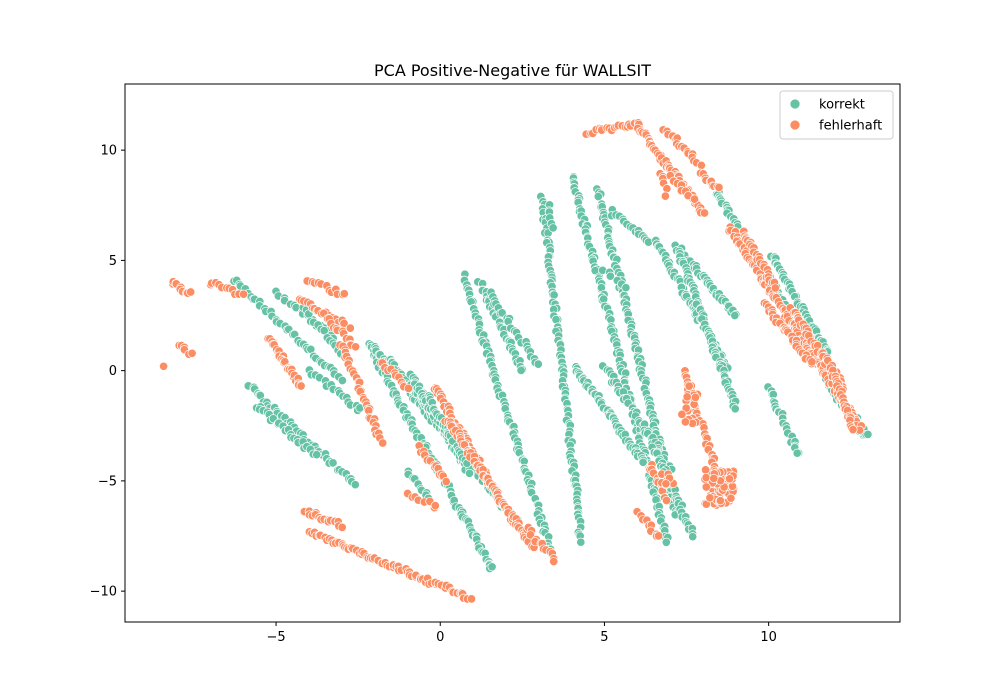  What do you see at coordinates (103, 592) in the screenshot?
I see `y-tick-label: −10` at bounding box center [103, 592].